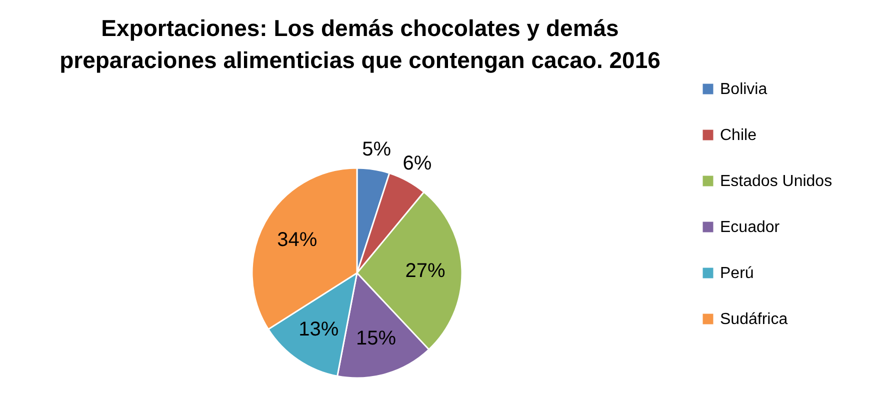 Image resolution: width=880 pixels, height=403 pixels. Describe the element at coordinates (297, 240) in the screenshot. I see `data-label: 34%` at that location.